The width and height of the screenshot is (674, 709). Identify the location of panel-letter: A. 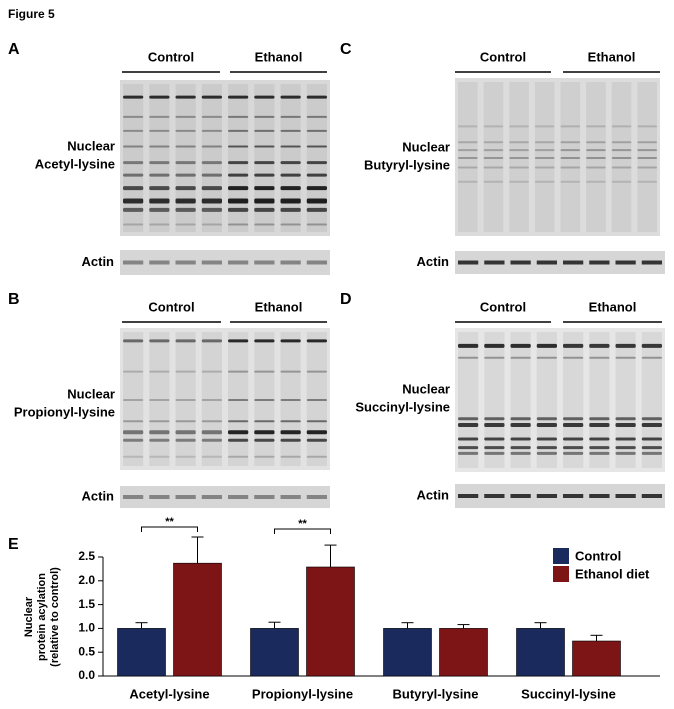
(14, 49).